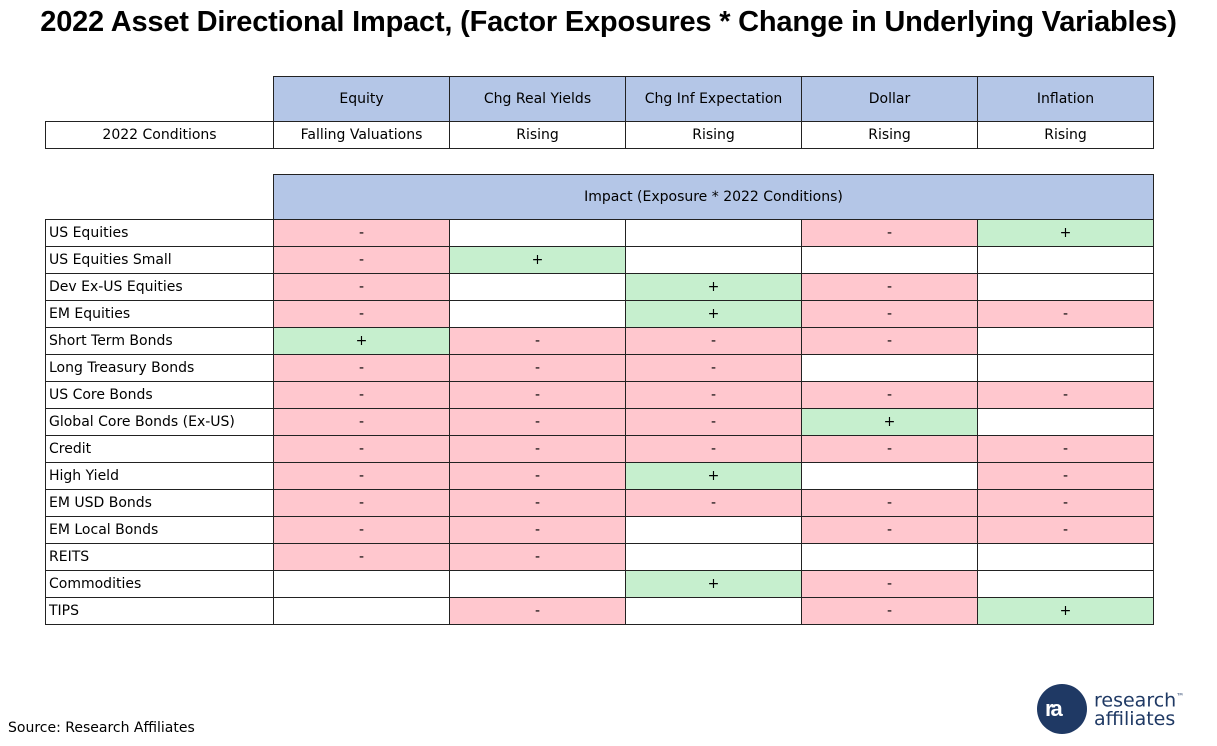 The width and height of the screenshot is (1217, 746). I want to click on asset-name: US Core Bonds, so click(159, 395).